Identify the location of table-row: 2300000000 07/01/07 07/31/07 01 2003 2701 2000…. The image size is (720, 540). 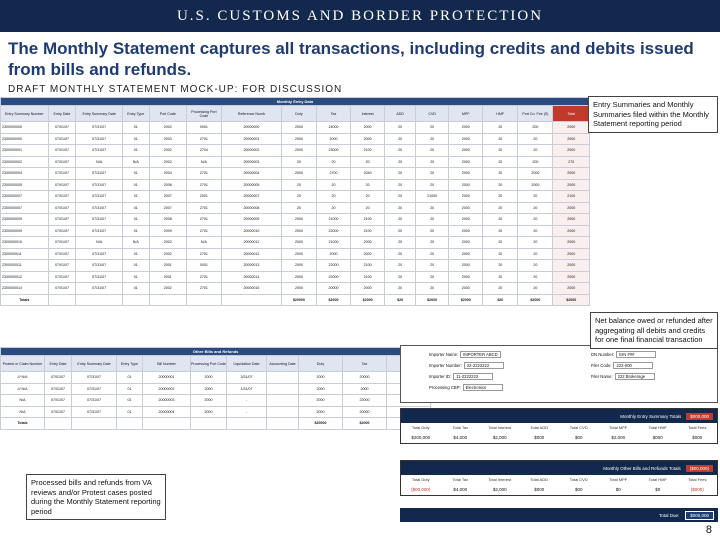
(295, 138).